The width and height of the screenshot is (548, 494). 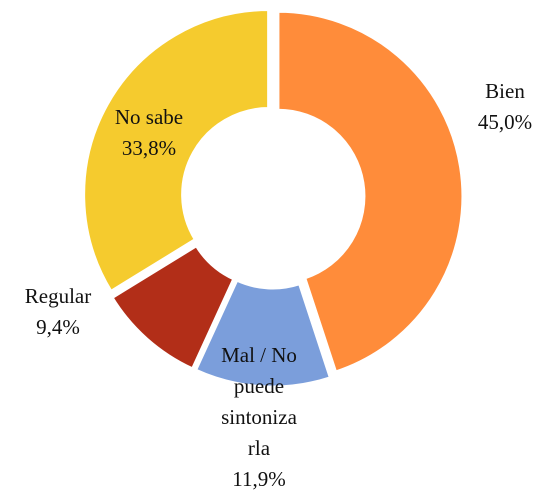 I want to click on slice-label: Bien 45,0%, so click(x=505, y=107).